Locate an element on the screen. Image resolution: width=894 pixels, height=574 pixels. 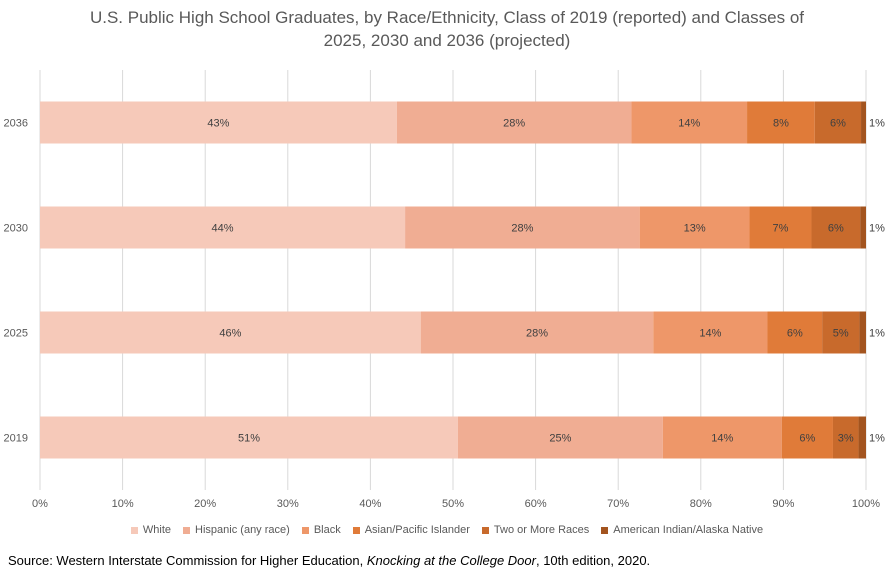
legend-label: Hispanic (any race) is located at coordinates (242, 530).